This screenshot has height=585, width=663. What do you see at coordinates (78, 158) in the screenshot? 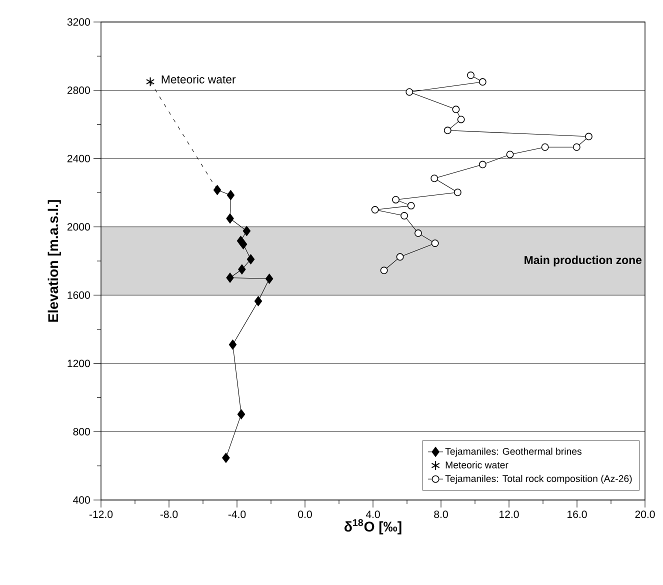
I see `y-tick-label: 2400` at bounding box center [78, 158].